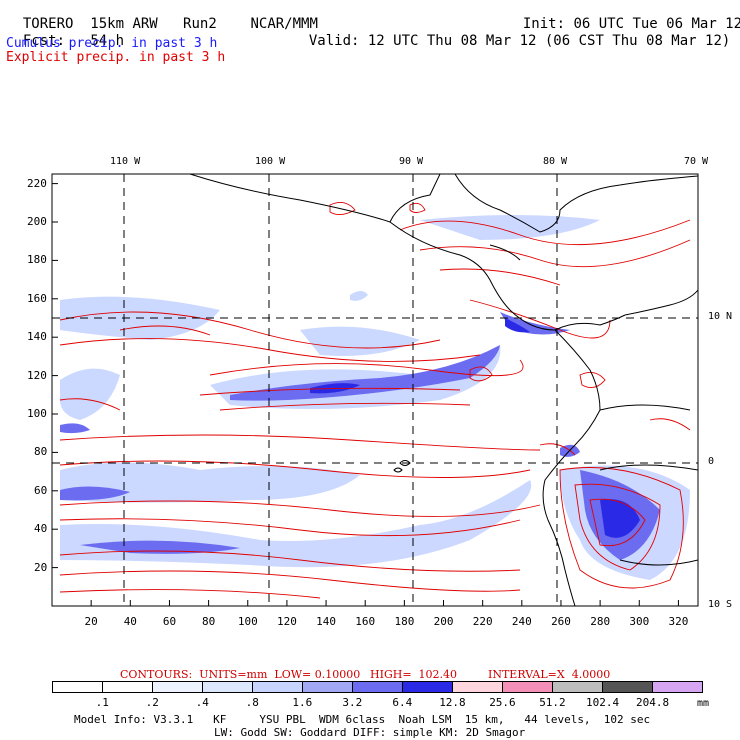 This screenshot has height=740, width=740. I want to click on lat-label: 10 N, so click(720, 316).